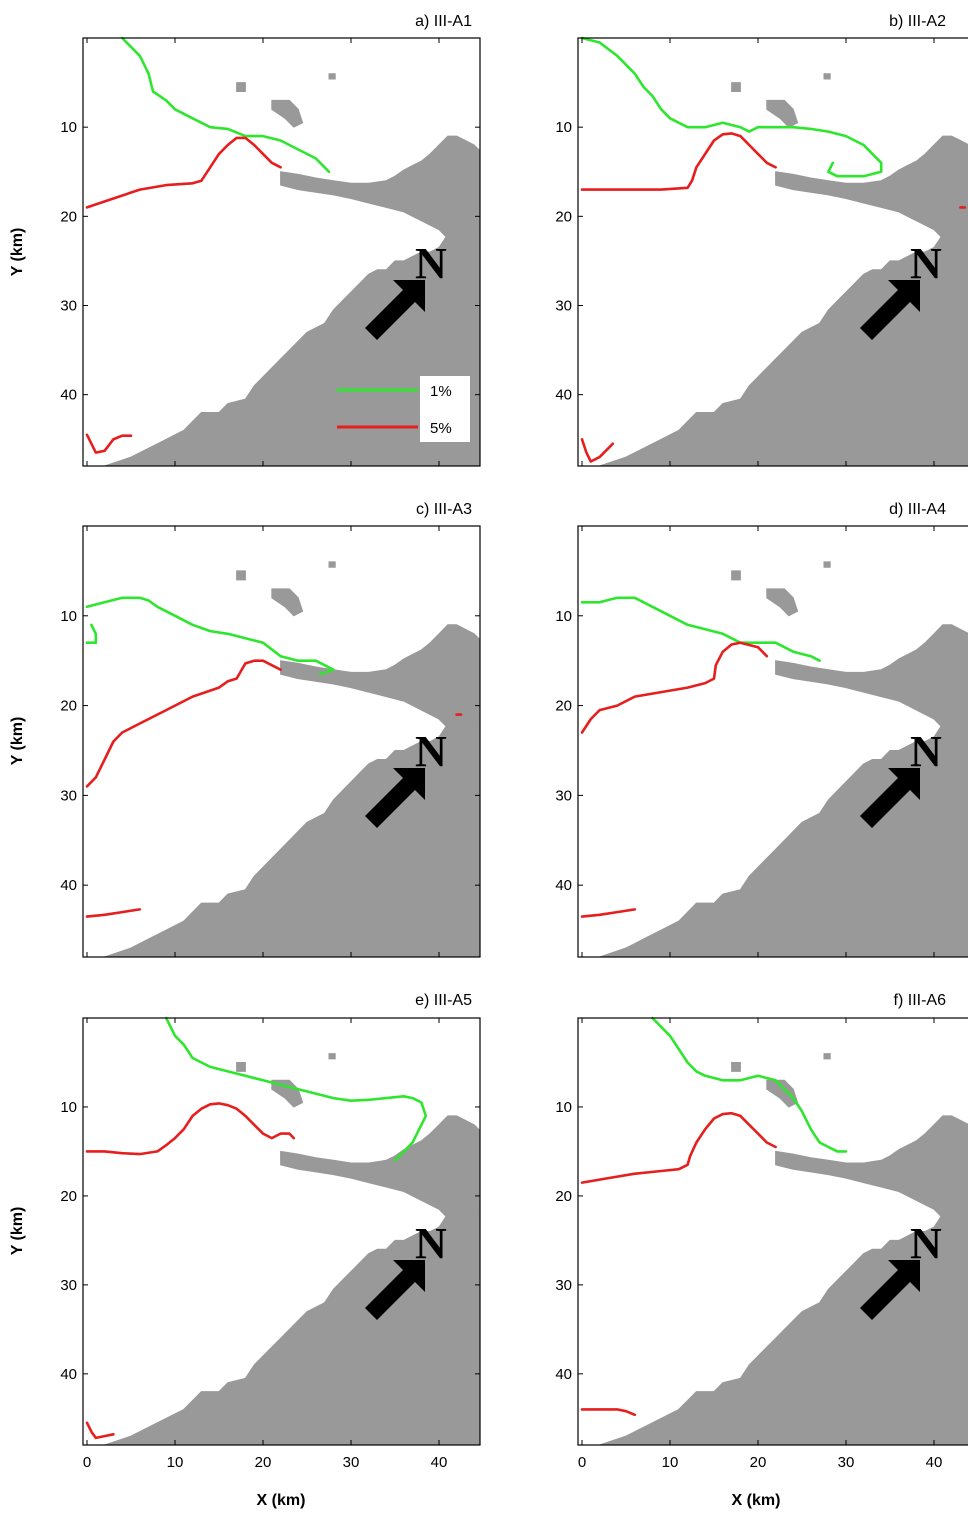 The image size is (968, 1513). What do you see at coordinates (441, 391) in the screenshot?
I see `legend-label-1pct: 1%` at bounding box center [441, 391].